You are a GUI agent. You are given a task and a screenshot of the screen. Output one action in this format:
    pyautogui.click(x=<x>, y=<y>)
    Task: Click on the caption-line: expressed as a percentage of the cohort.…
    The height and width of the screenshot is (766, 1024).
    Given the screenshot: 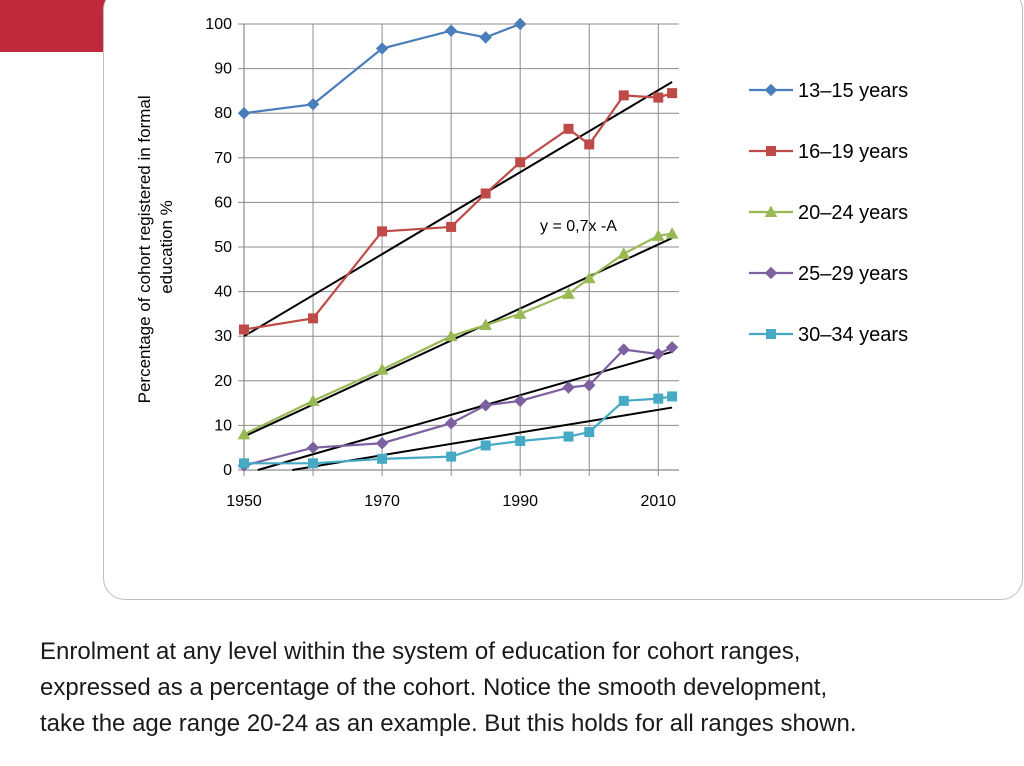 What is the action you would take?
    pyautogui.click(x=434, y=687)
    